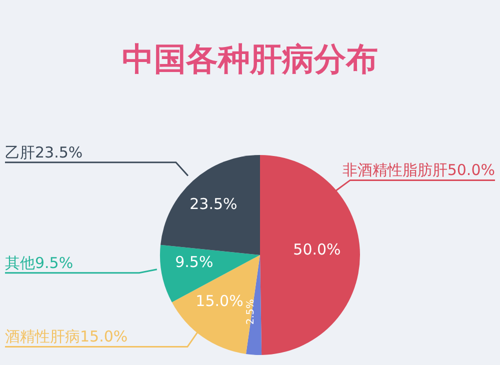 Image resolution: width=500 pixels, height=365 pixels. What do you see at coordinates (214, 203) in the screenshot?
I see `data-label: 23.5%` at bounding box center [214, 203].